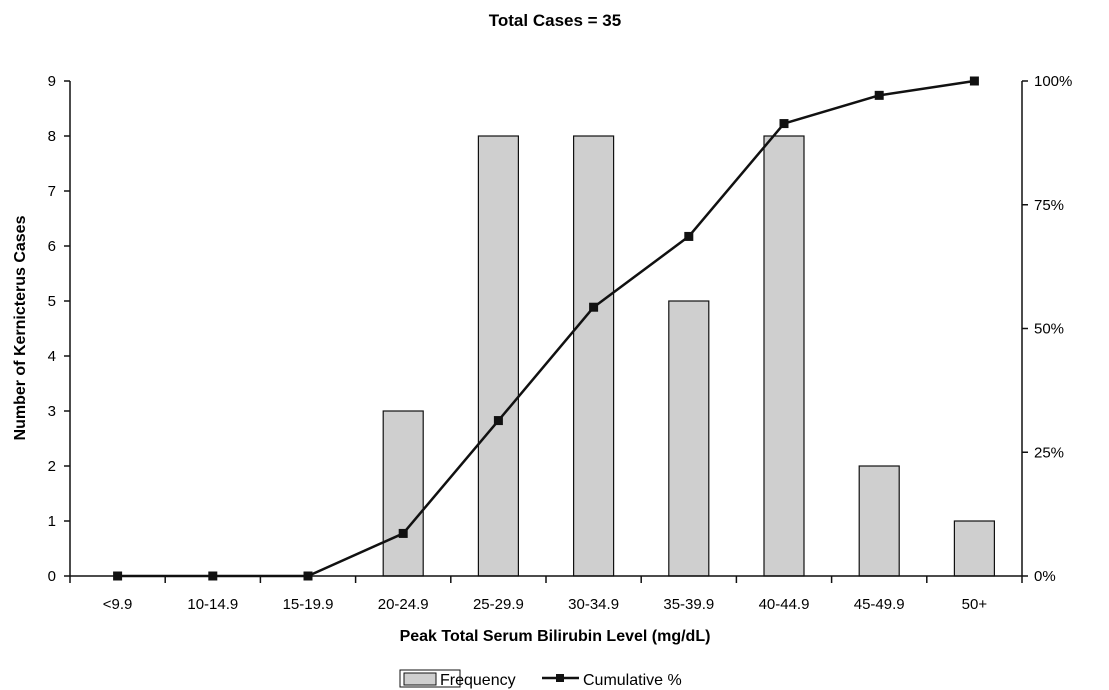  Describe the element at coordinates (308, 604) in the screenshot. I see `x-tick-label: 15-19.9` at that location.